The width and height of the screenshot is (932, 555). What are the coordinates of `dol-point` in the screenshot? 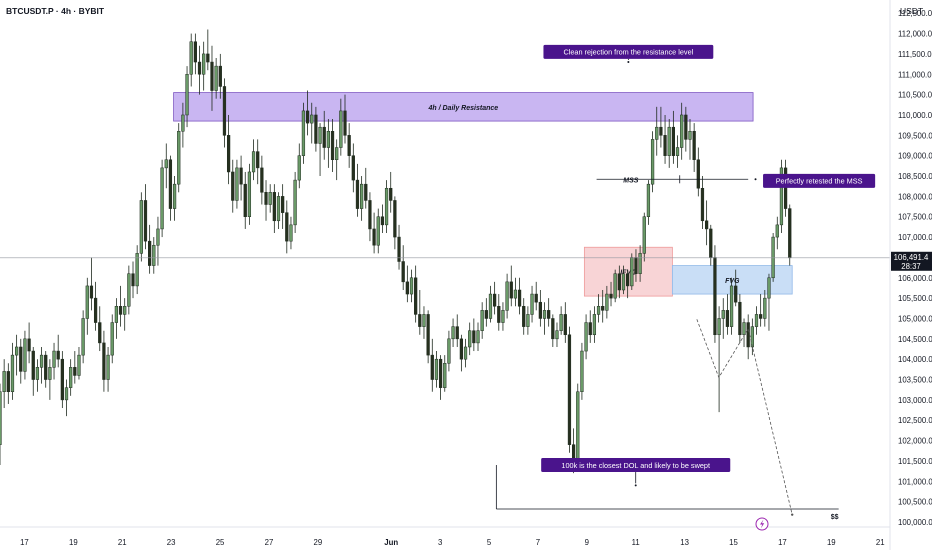 It's located at (635, 485).